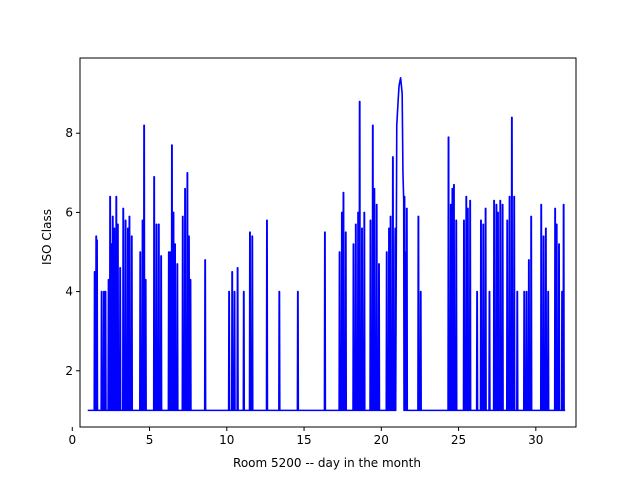 The width and height of the screenshot is (640, 485). I want to click on x-axis-label: Room 5200 -- day in the month, so click(327, 463).